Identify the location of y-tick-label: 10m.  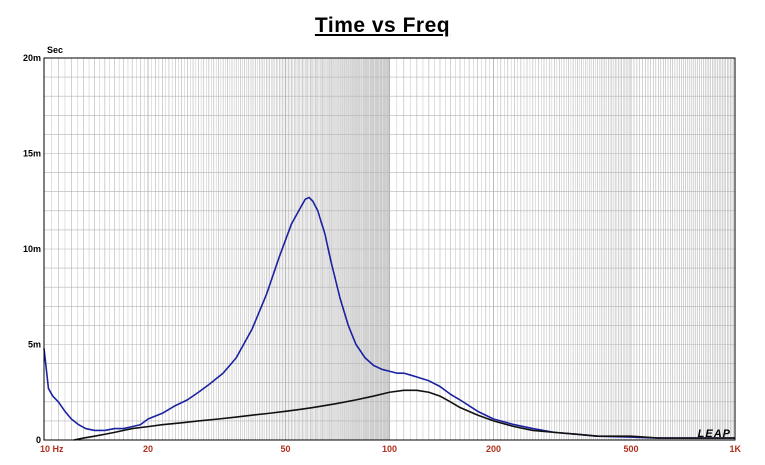
(32, 249).